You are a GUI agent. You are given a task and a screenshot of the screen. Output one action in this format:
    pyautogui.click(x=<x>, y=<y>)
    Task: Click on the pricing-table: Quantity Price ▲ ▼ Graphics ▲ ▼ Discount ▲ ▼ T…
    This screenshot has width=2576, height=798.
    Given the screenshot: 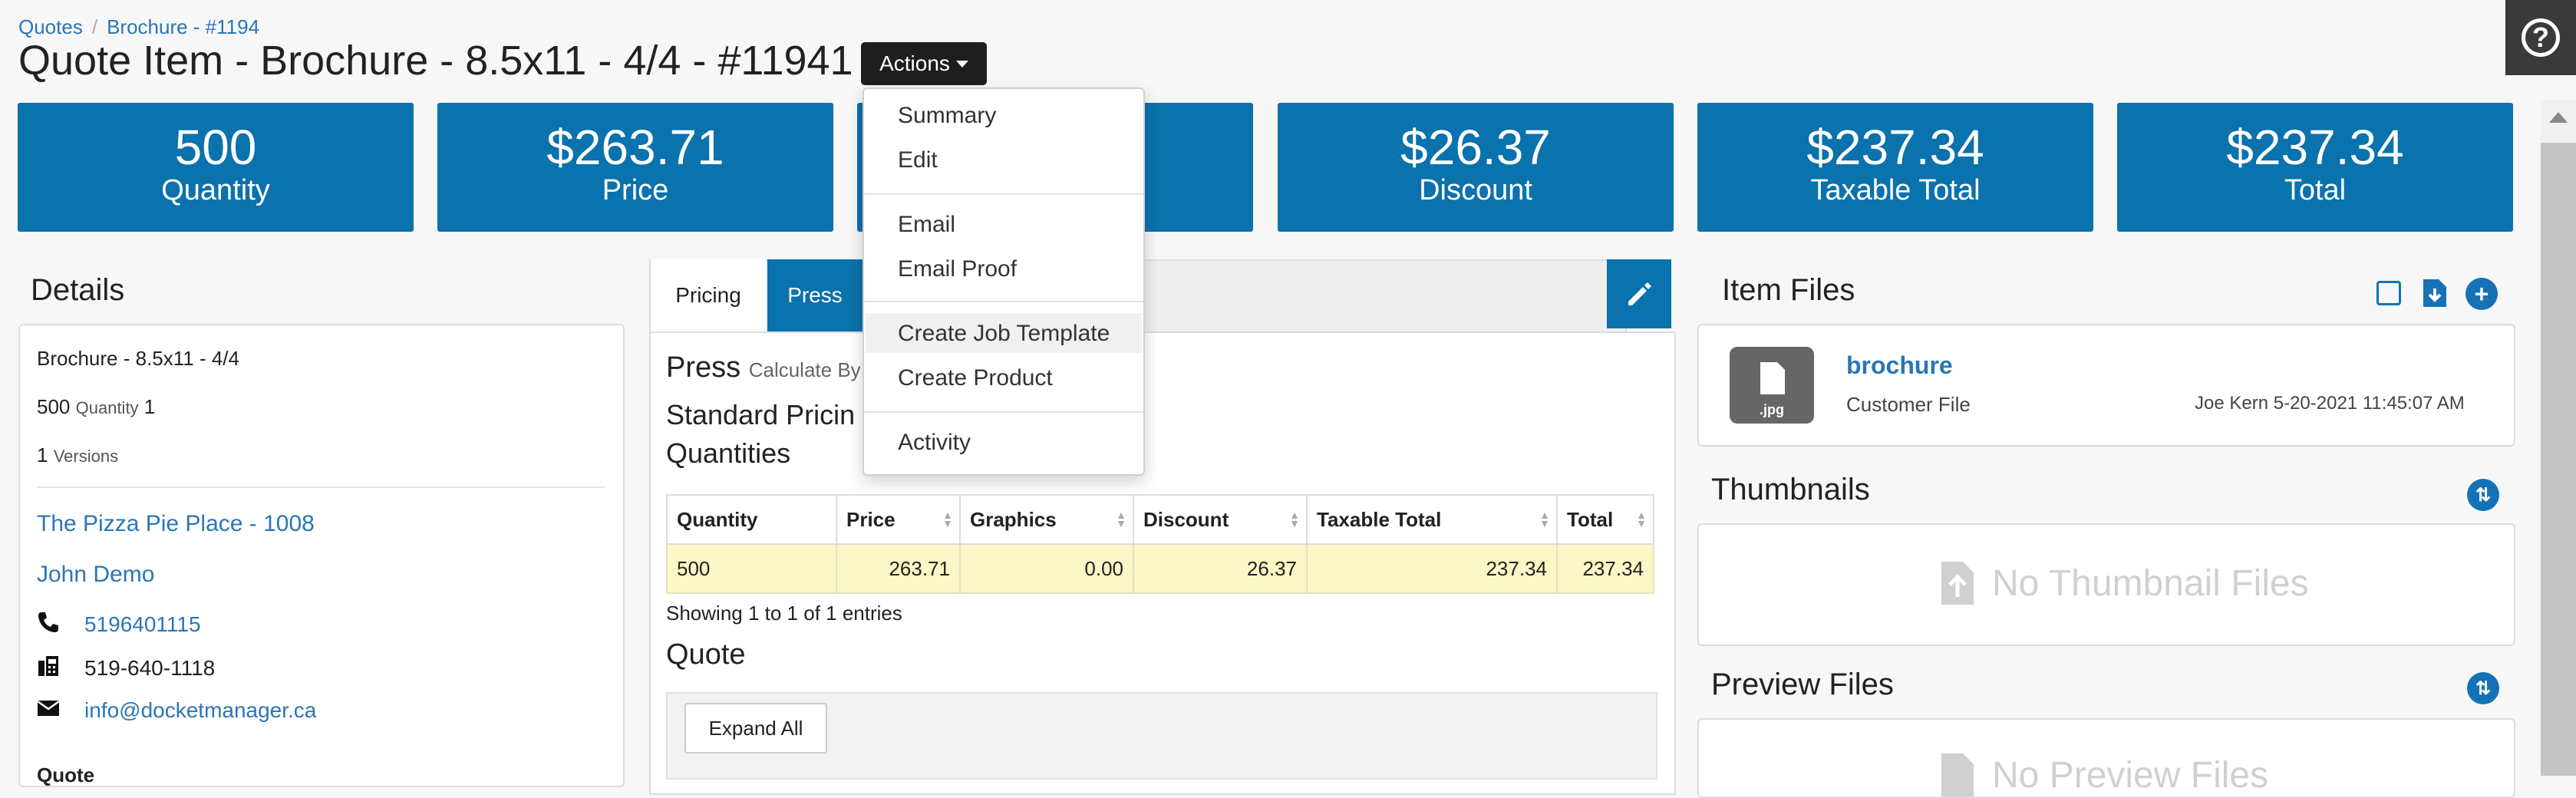 What is the action you would take?
    pyautogui.click(x=1160, y=544)
    